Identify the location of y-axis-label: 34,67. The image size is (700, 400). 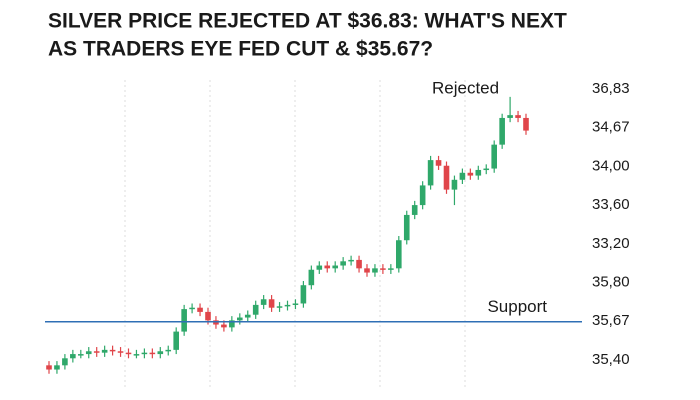
(611, 127).